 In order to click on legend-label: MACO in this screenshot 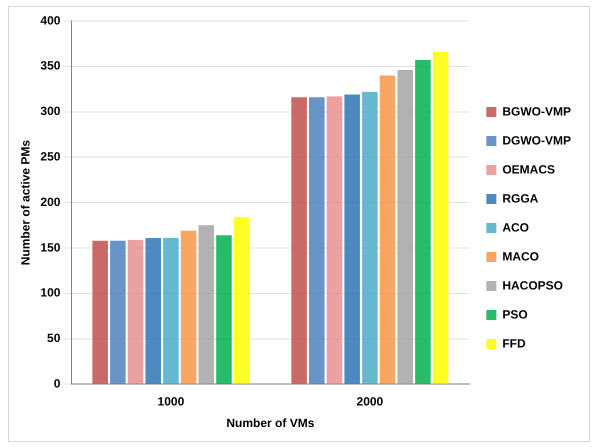, I will do `click(521, 256)`.